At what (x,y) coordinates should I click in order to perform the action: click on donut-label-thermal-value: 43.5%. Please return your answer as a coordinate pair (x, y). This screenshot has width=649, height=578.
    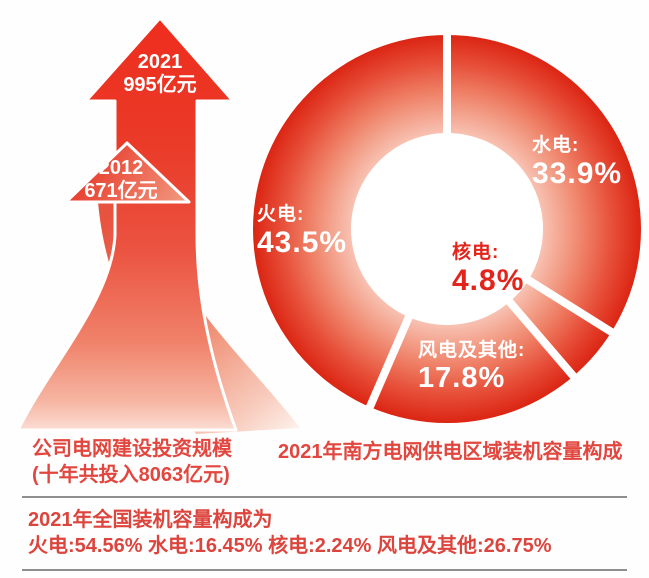
    Looking at the image, I should click on (302, 242).